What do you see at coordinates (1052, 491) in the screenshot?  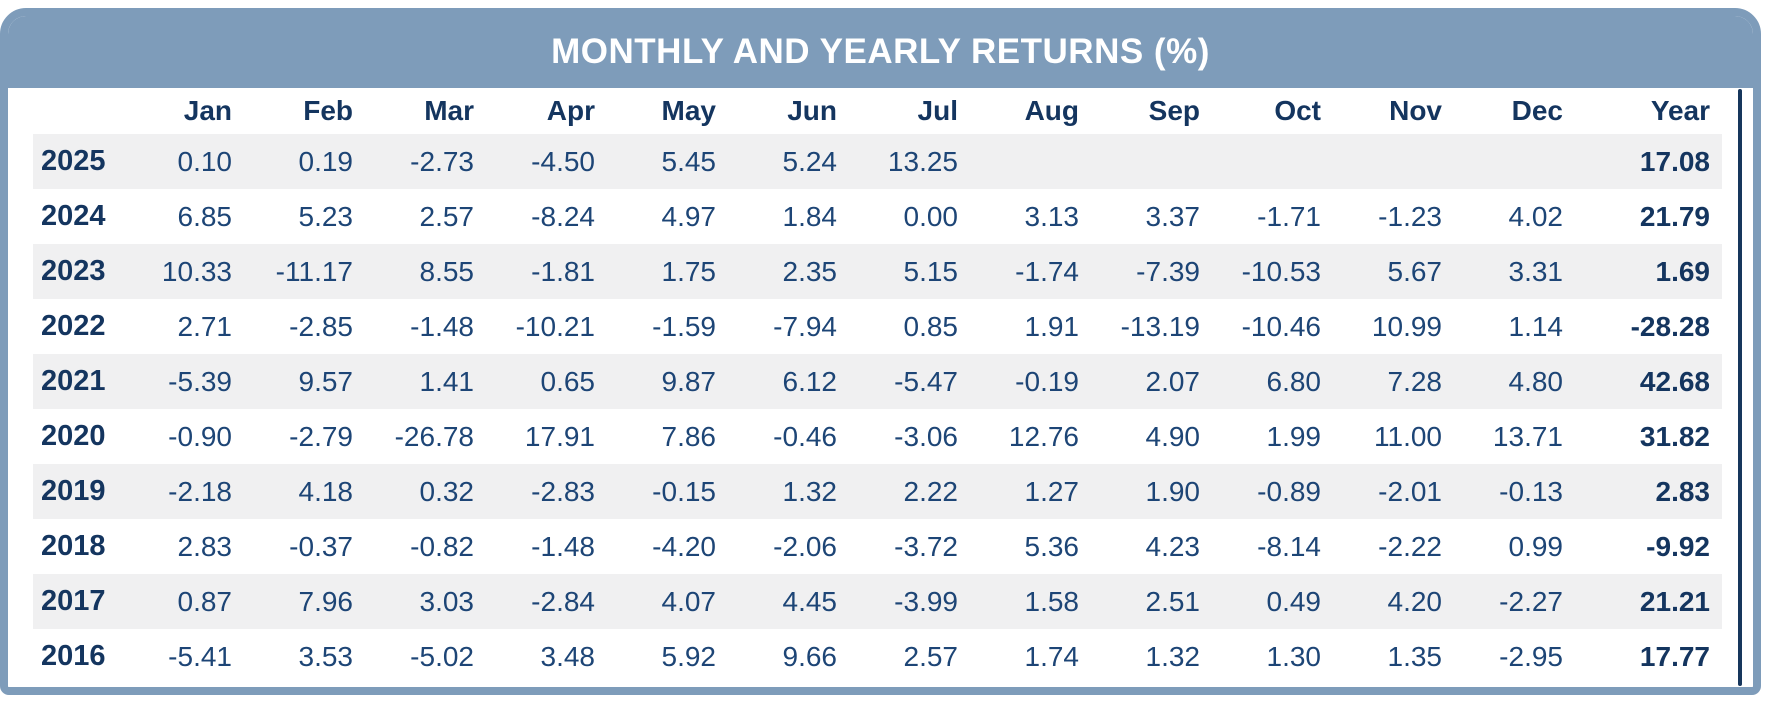 I see `cell-2019-aug: 1.27` at bounding box center [1052, 491].